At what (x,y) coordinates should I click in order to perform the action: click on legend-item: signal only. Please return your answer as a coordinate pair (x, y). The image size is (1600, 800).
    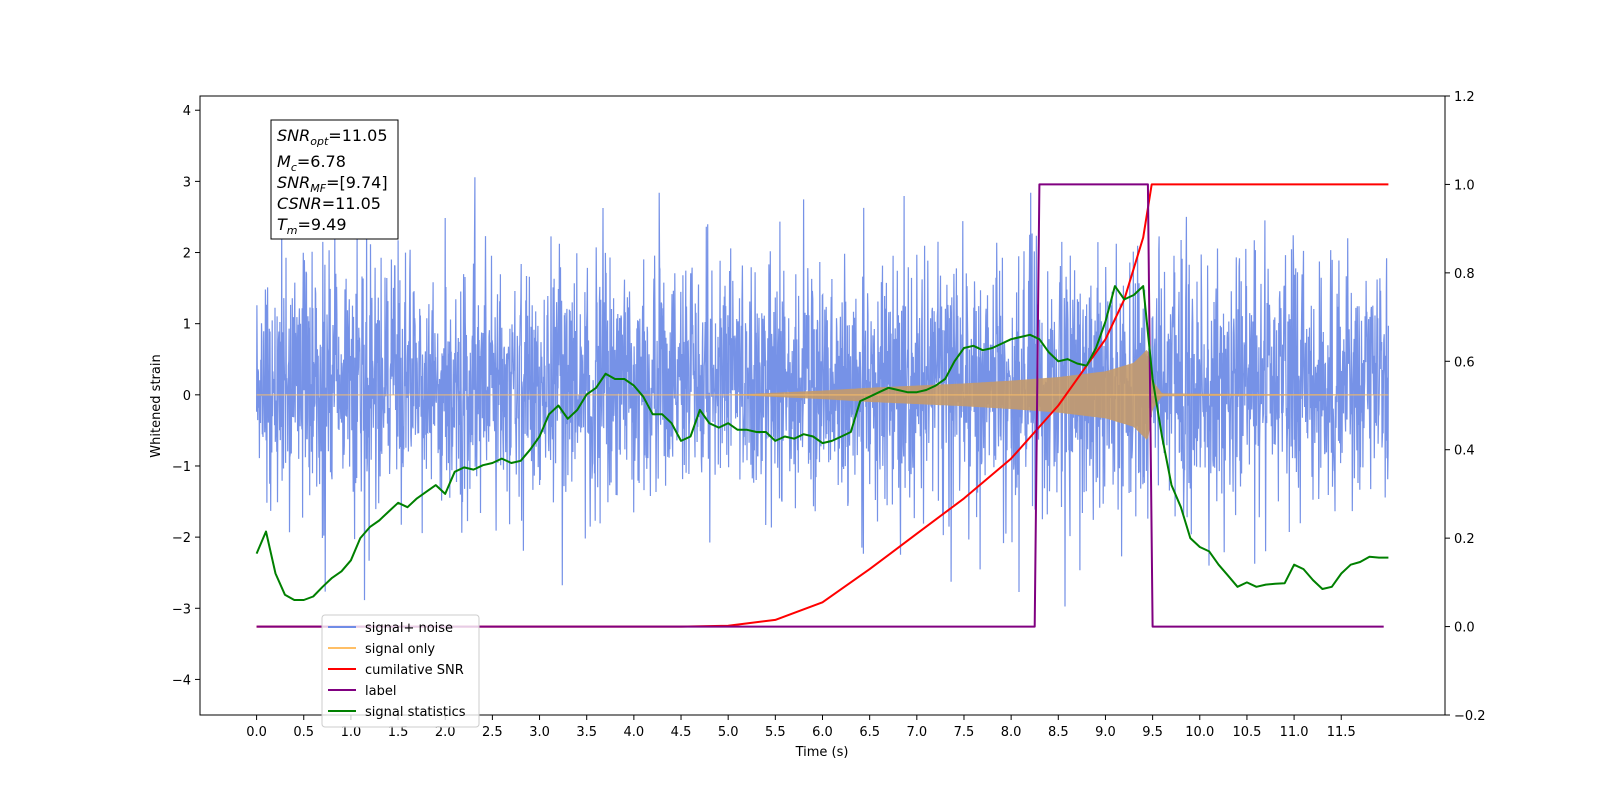
    Looking at the image, I should click on (381, 649).